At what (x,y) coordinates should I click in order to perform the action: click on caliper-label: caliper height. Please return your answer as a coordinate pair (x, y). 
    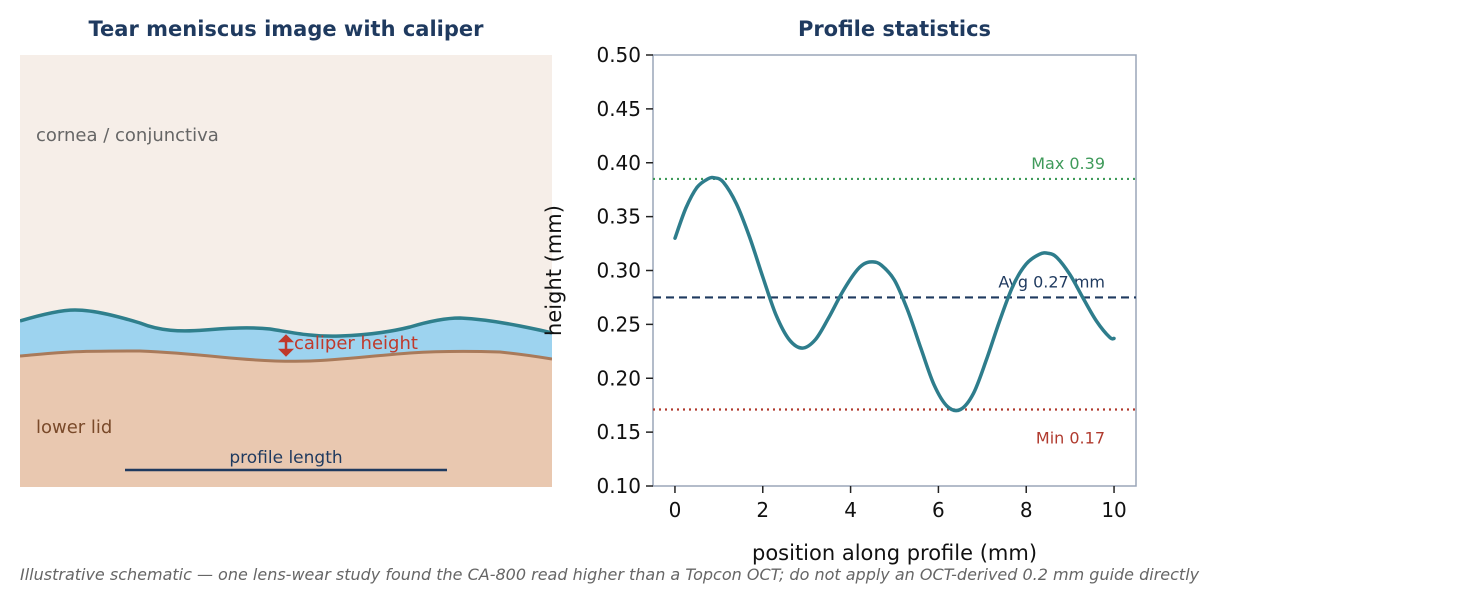
    Looking at the image, I should click on (356, 343).